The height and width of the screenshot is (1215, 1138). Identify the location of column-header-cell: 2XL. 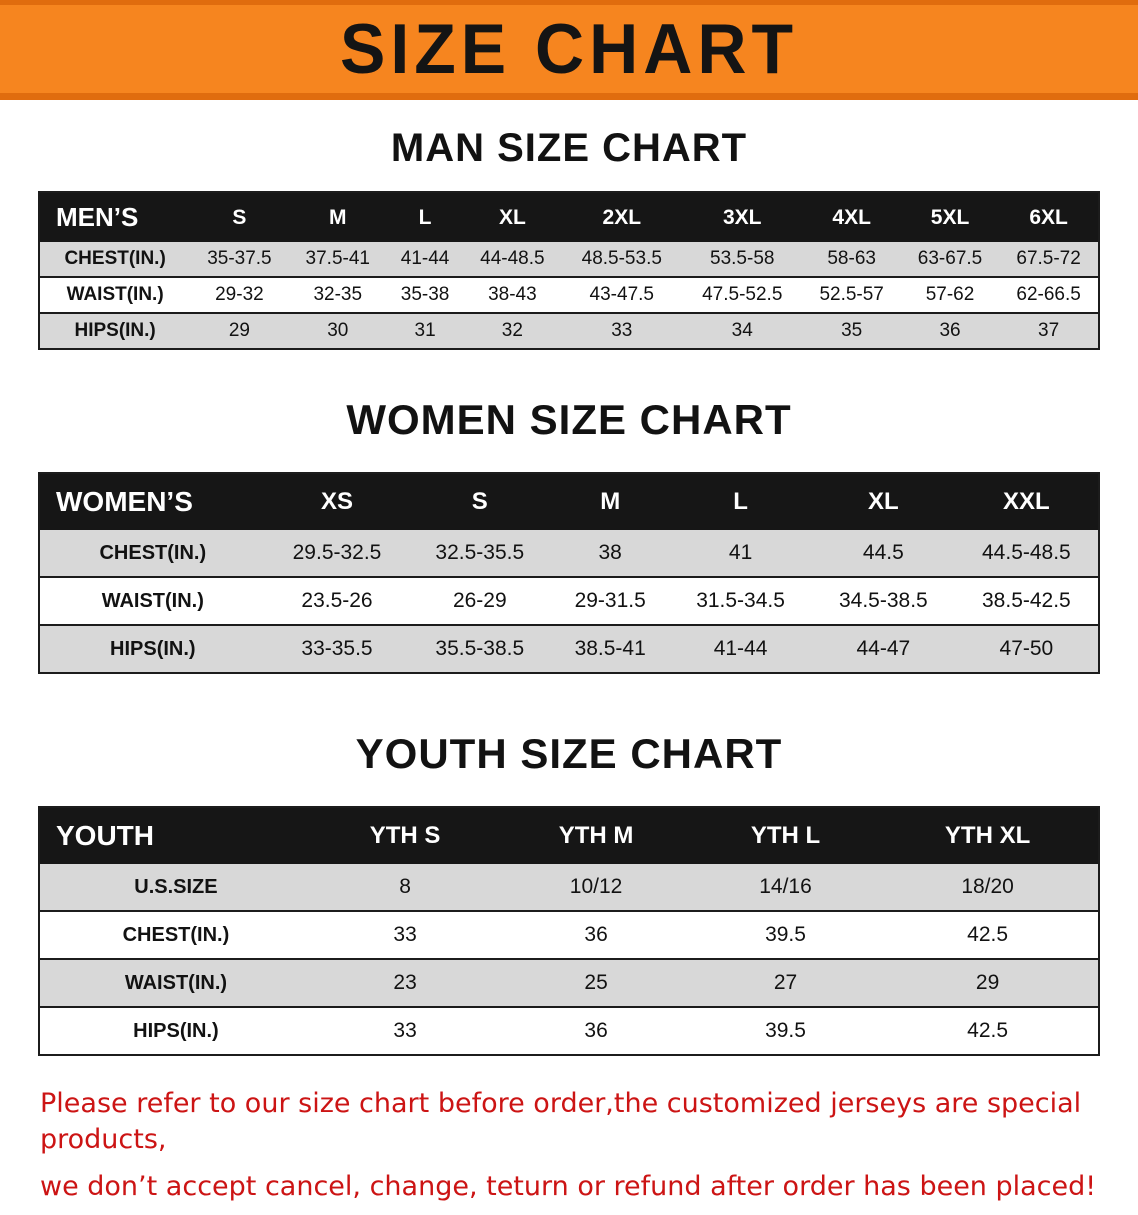
(622, 217).